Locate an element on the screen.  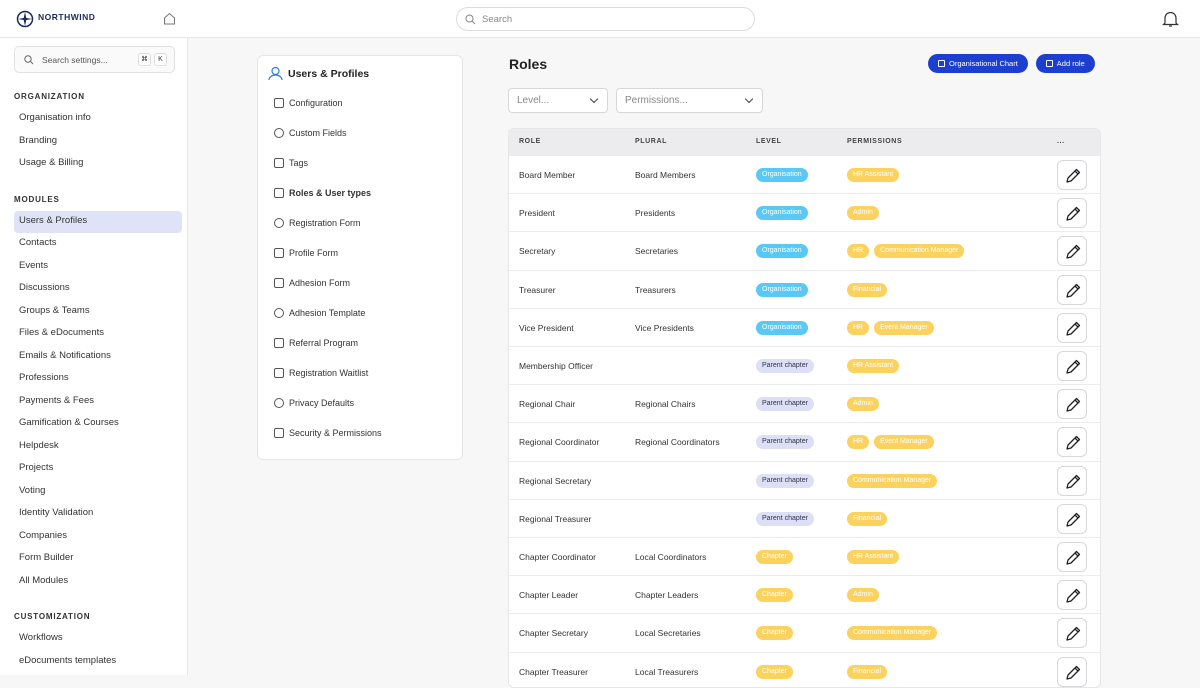
table-row: President Presidents Organisation Admin is located at coordinates (804, 212).